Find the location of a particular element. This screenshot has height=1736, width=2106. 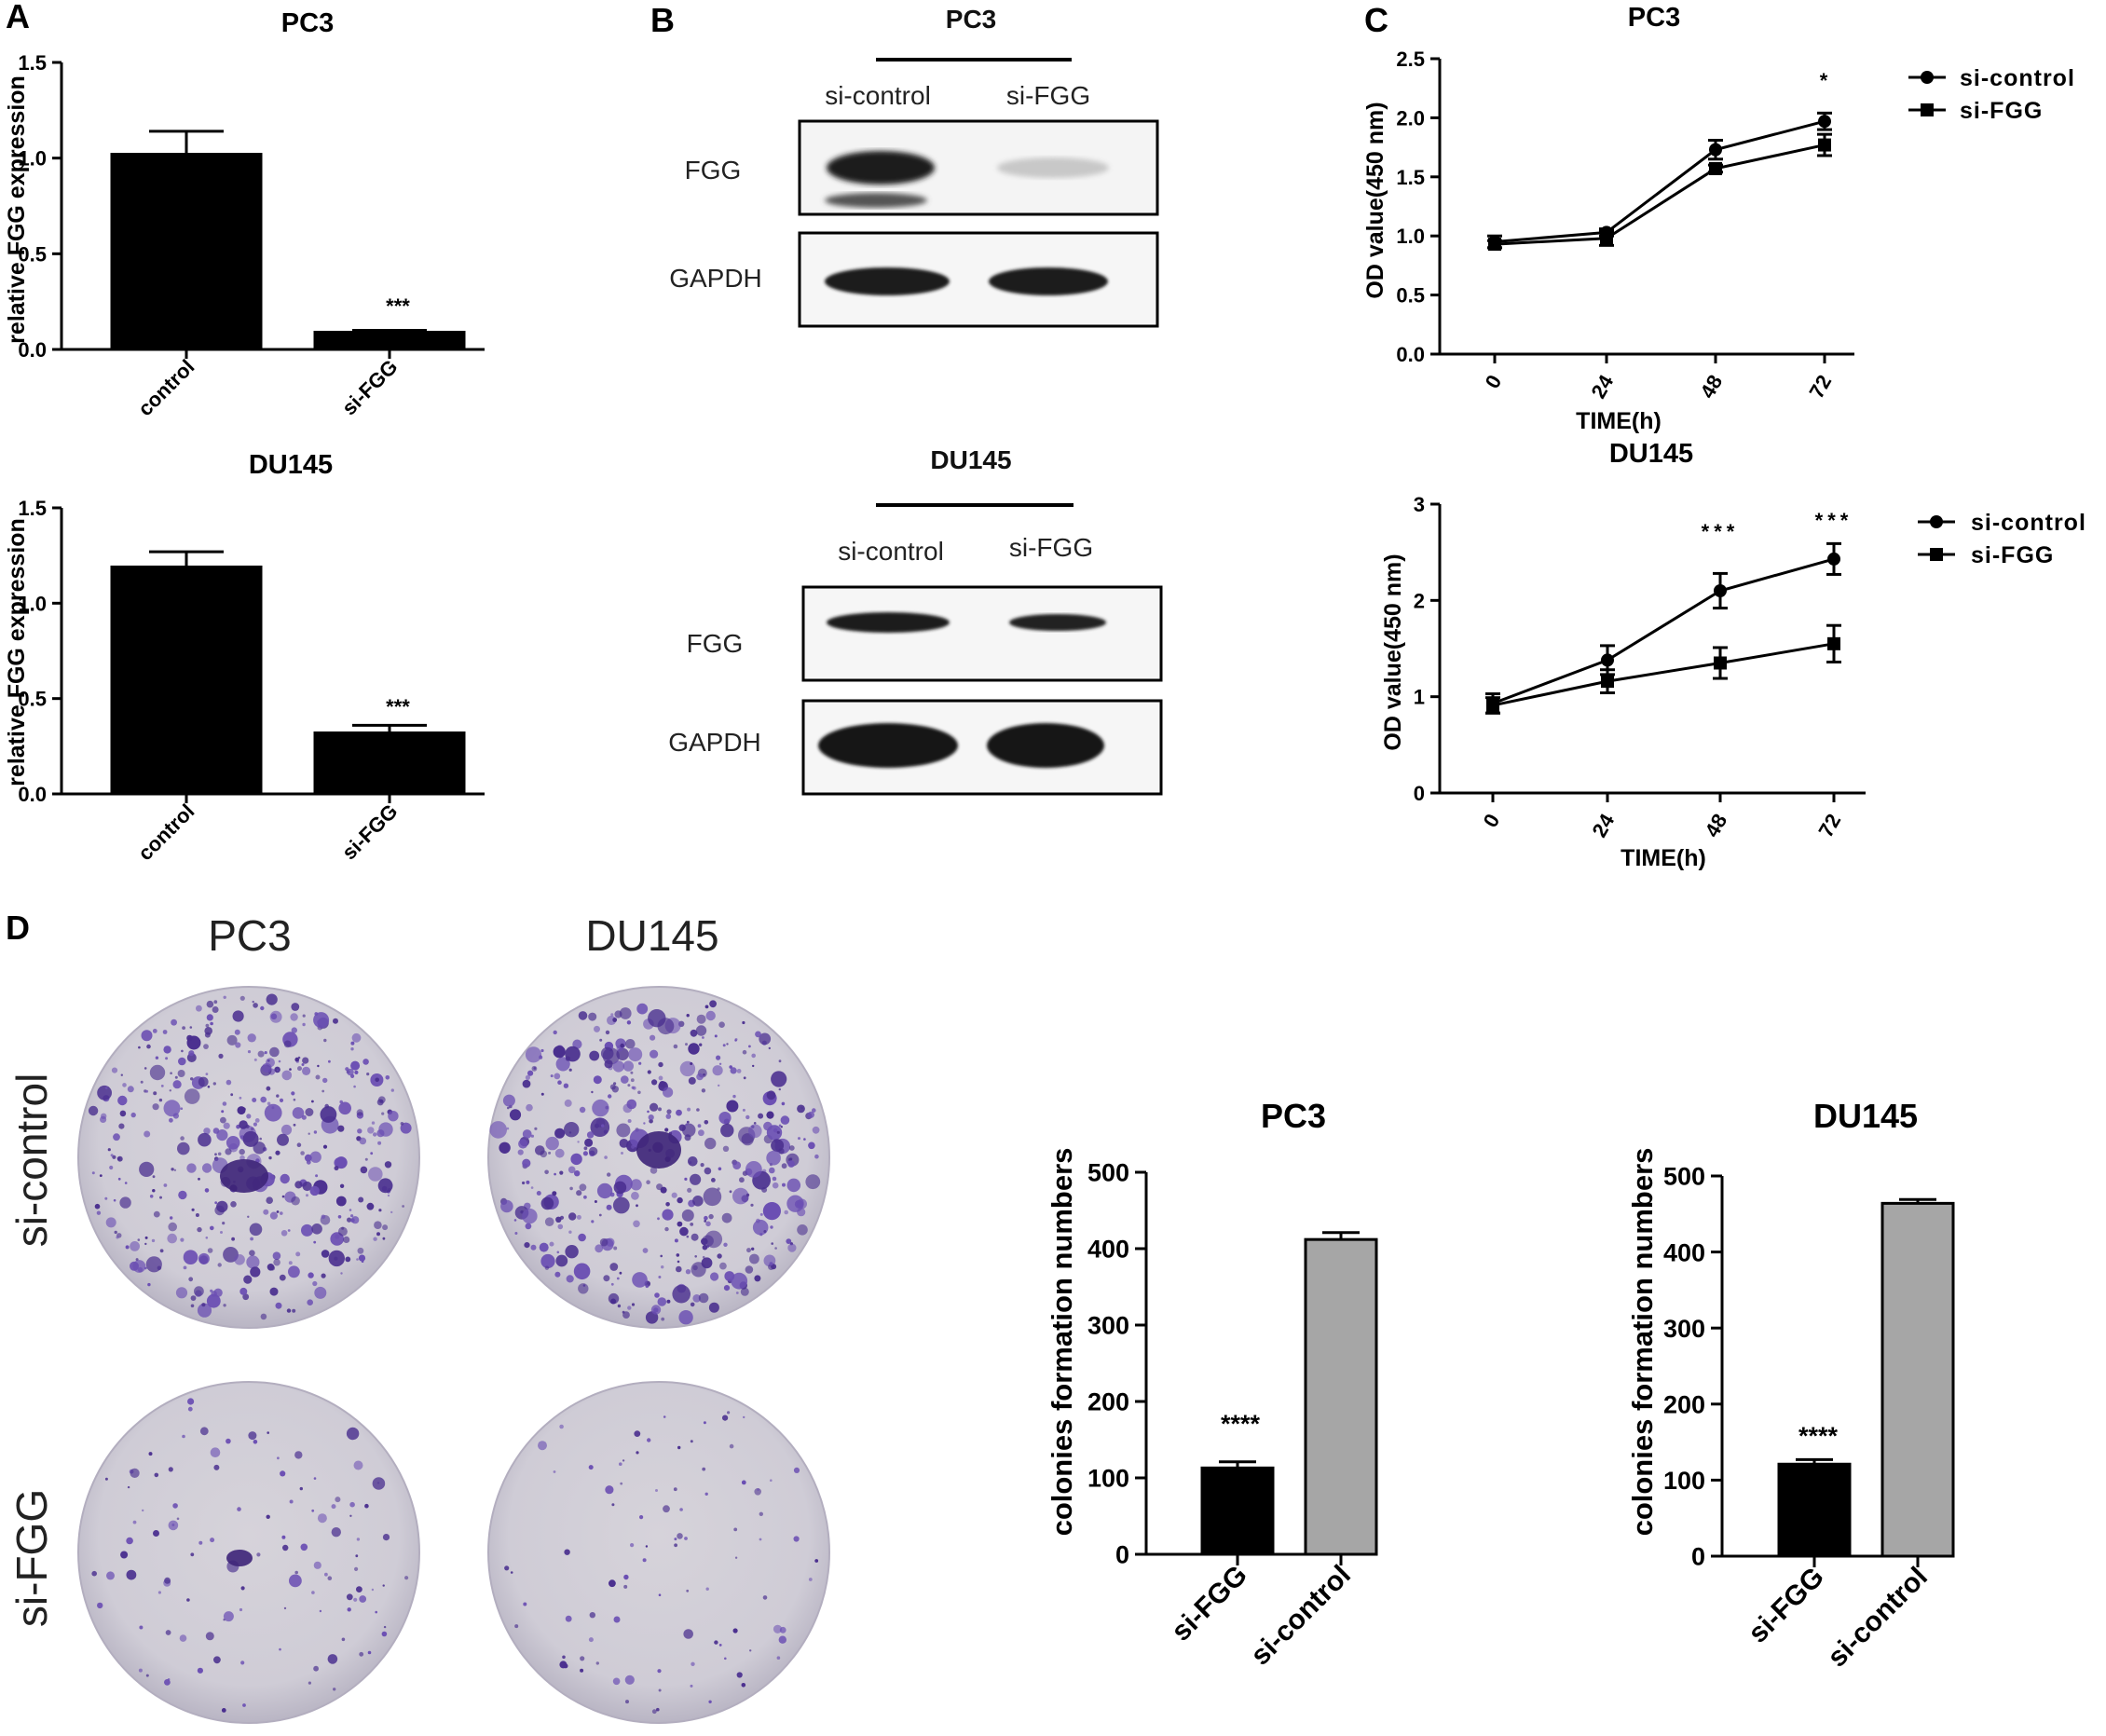

chart-d-pc3-title: PC3 is located at coordinates (1294, 1116).